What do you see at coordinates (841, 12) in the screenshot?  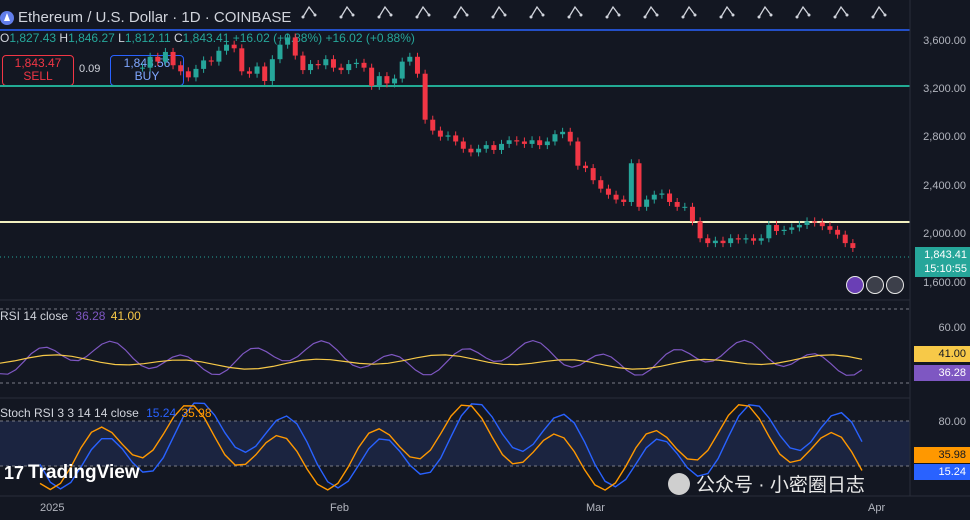 I see `pin-icon` at bounding box center [841, 12].